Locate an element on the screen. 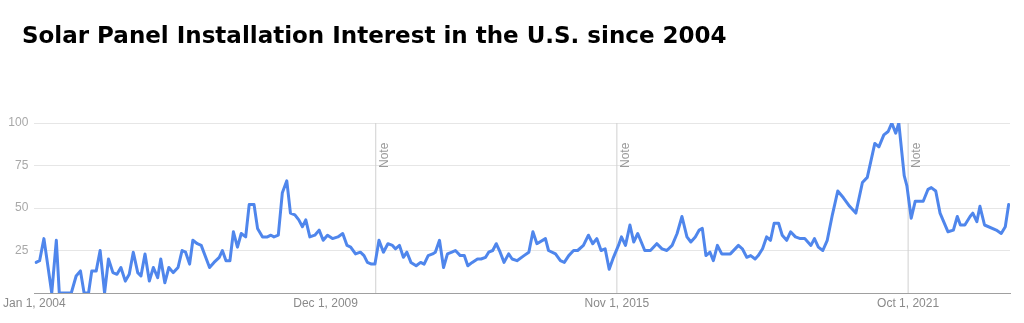 Image resolution: width=1024 pixels, height=323 pixels. x-tick-label: Oct 1, 2021 is located at coordinates (908, 302).